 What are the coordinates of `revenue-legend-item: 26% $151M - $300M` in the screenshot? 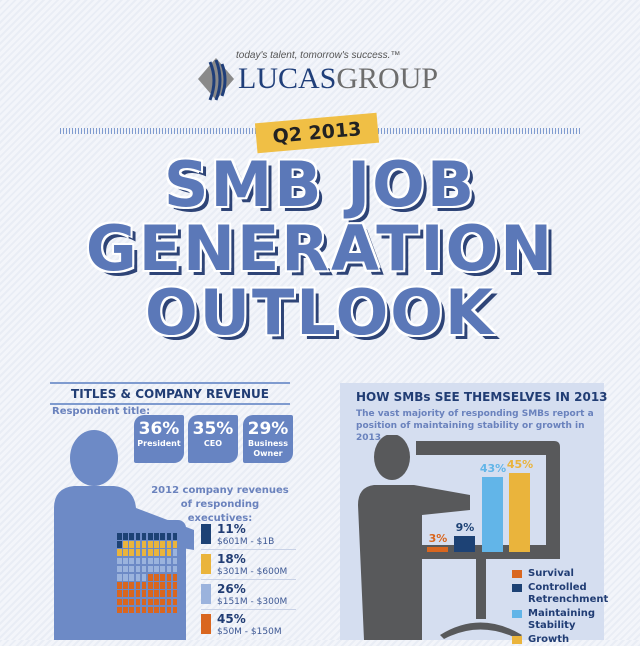 It's located at (248, 596).